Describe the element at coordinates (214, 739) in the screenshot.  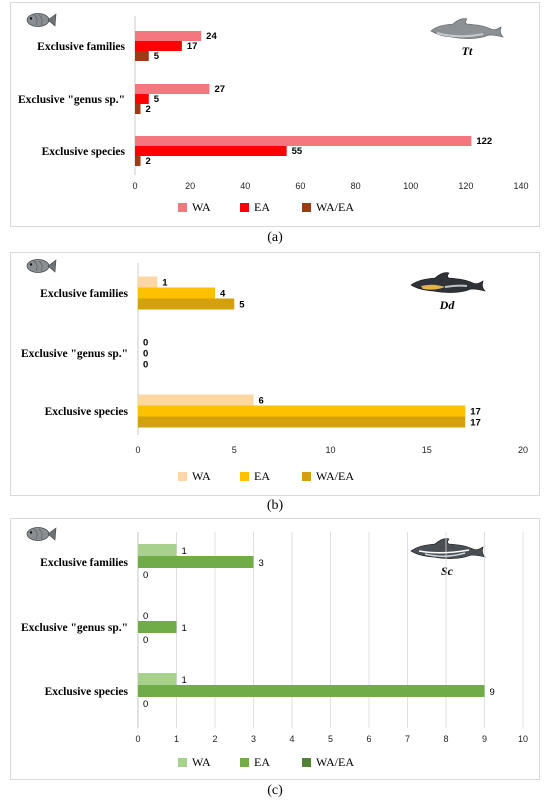
I see `x-tick-label: 2` at that location.